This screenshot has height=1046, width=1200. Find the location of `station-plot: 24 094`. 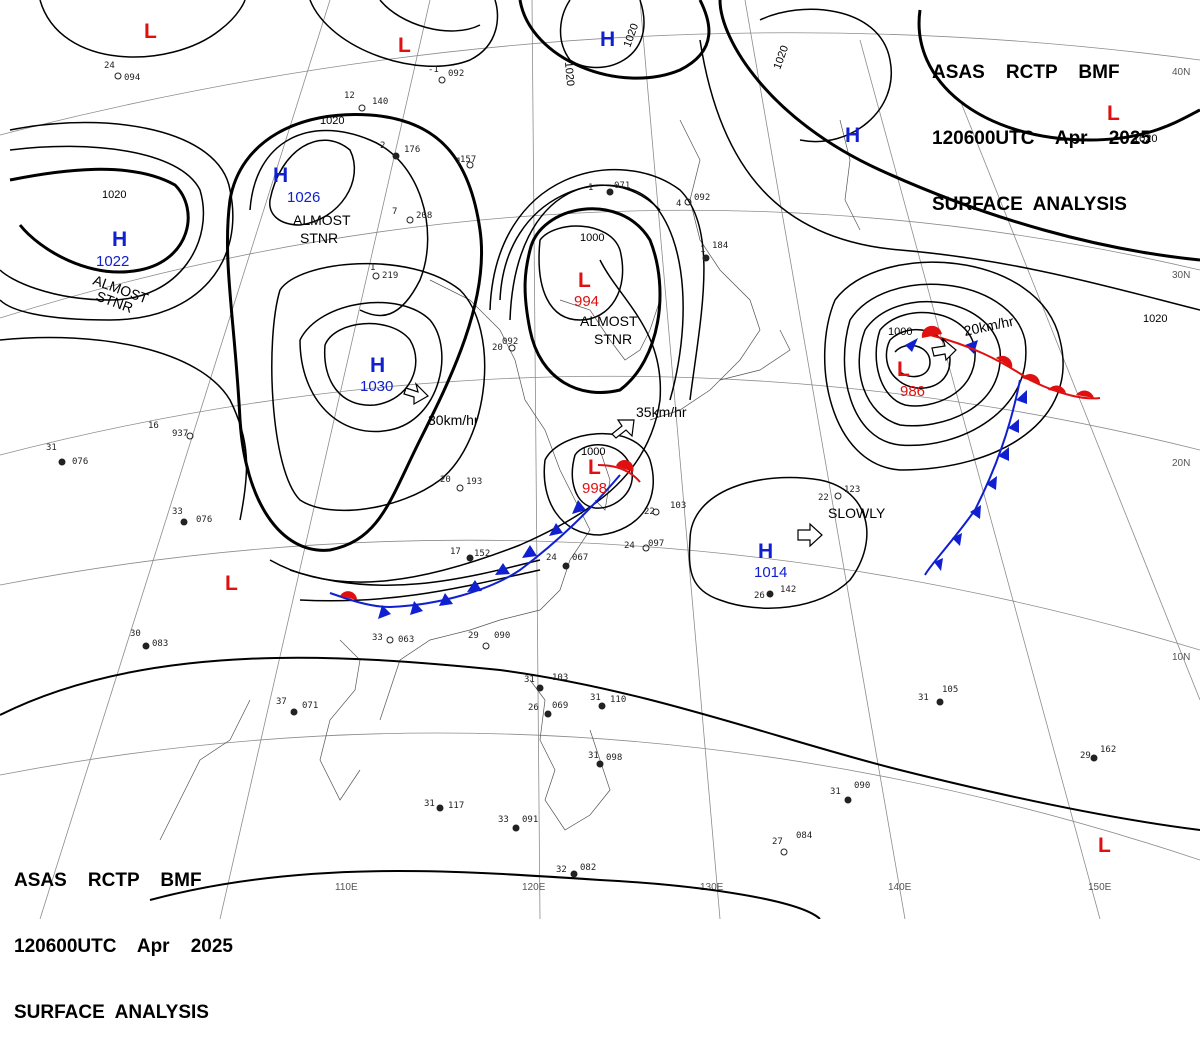

station-plot: 24 094 is located at coordinates (122, 72).